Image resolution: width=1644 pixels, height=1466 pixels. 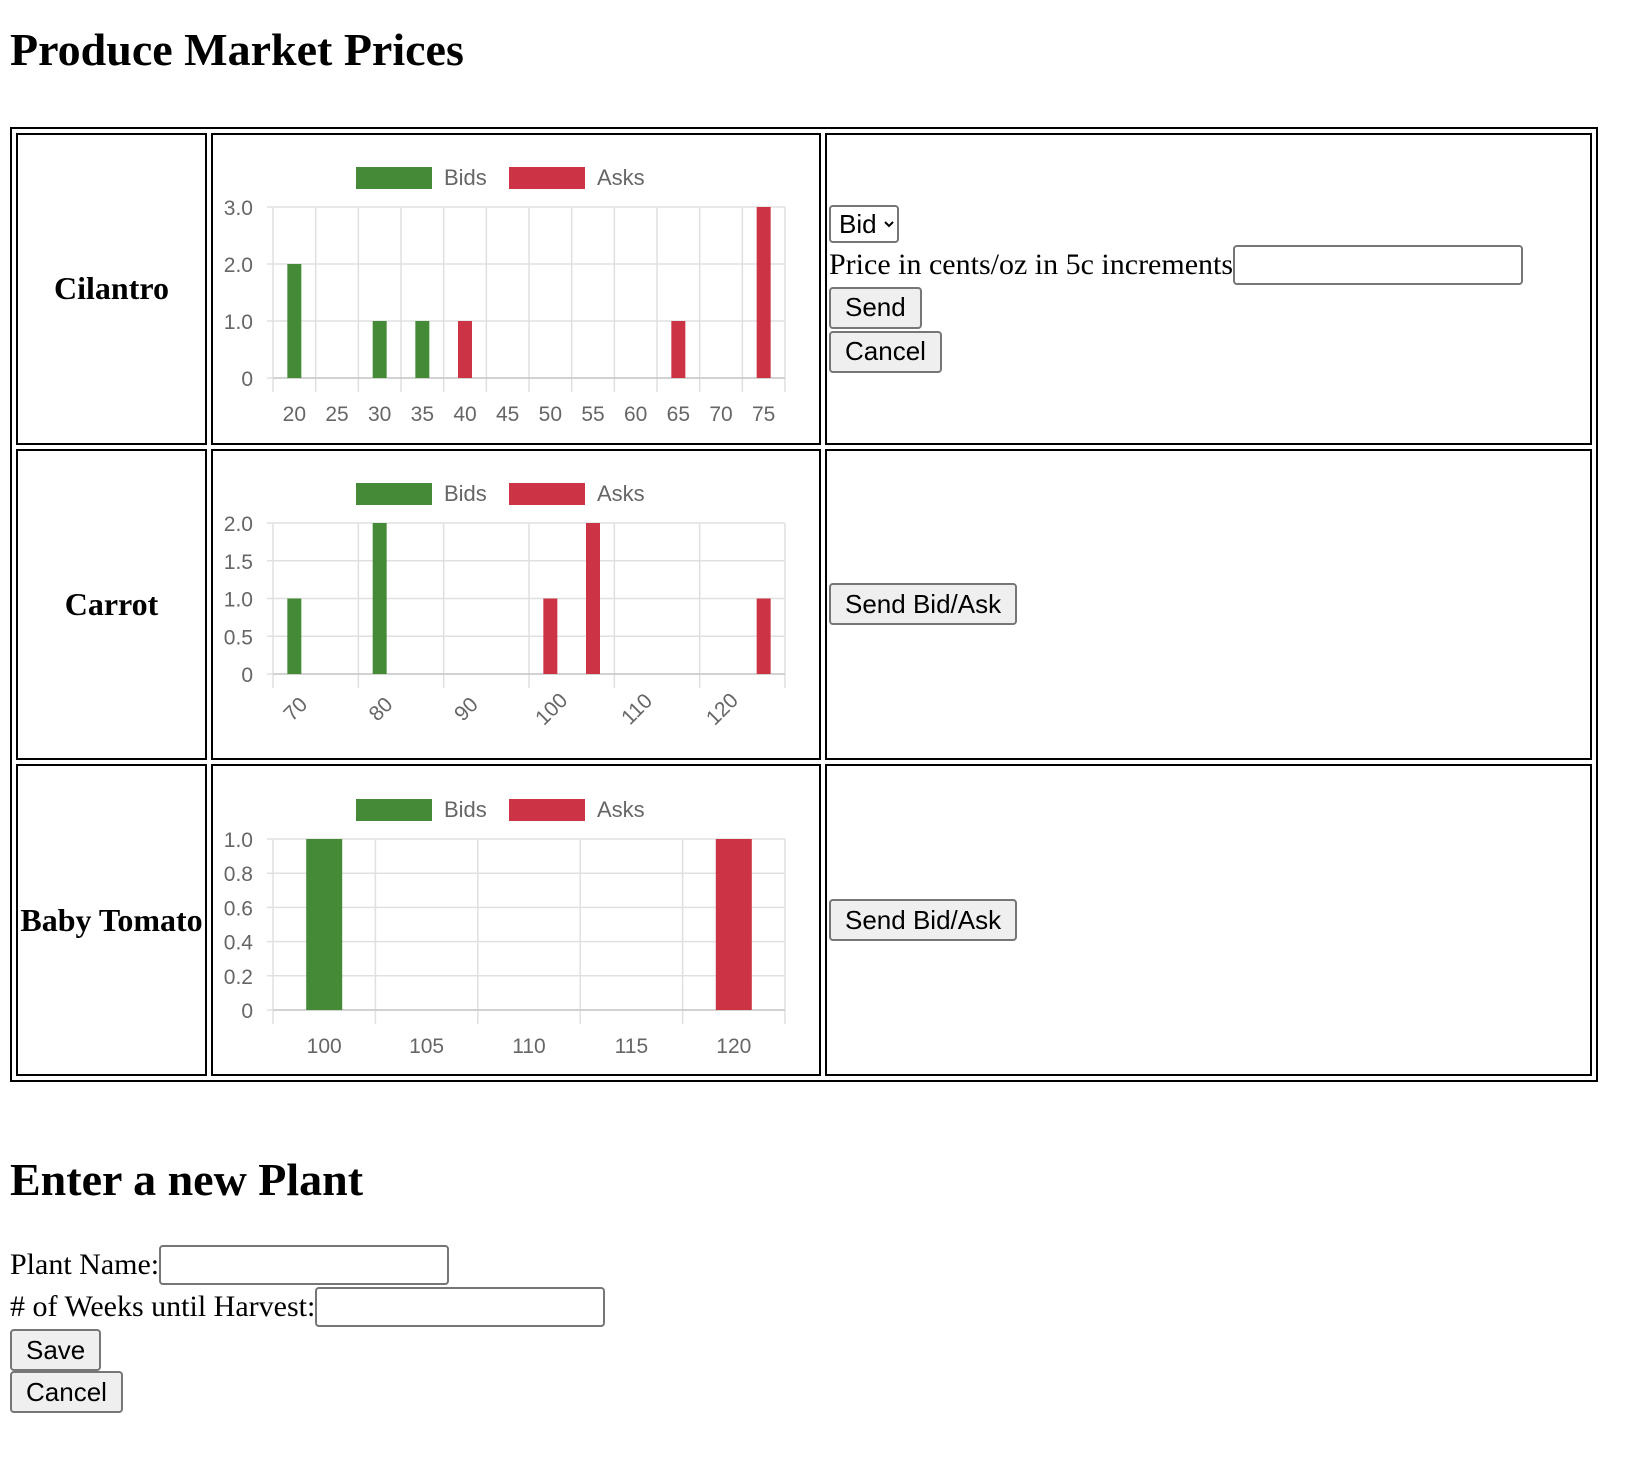 What do you see at coordinates (466, 709) in the screenshot?
I see `x-tick-label: 90` at bounding box center [466, 709].